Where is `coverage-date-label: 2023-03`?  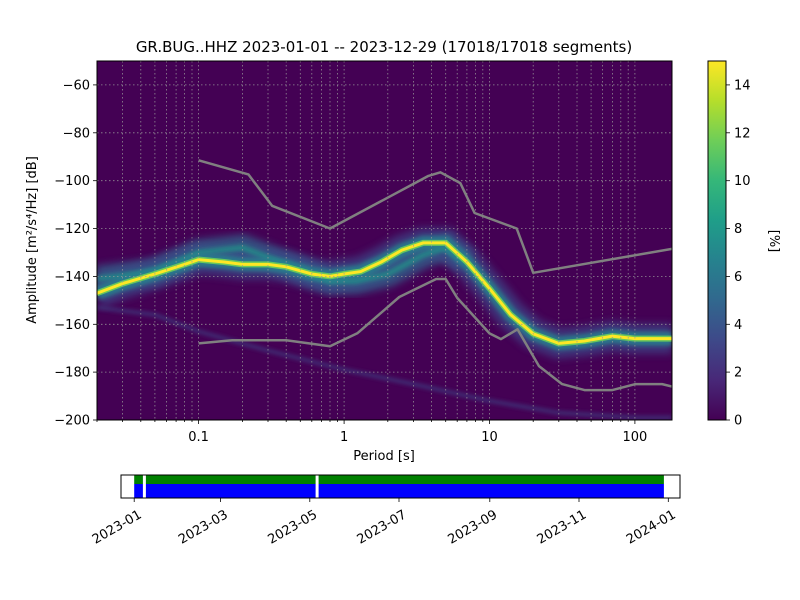
coverage-date-label: 2023-03 is located at coordinates (203, 527).